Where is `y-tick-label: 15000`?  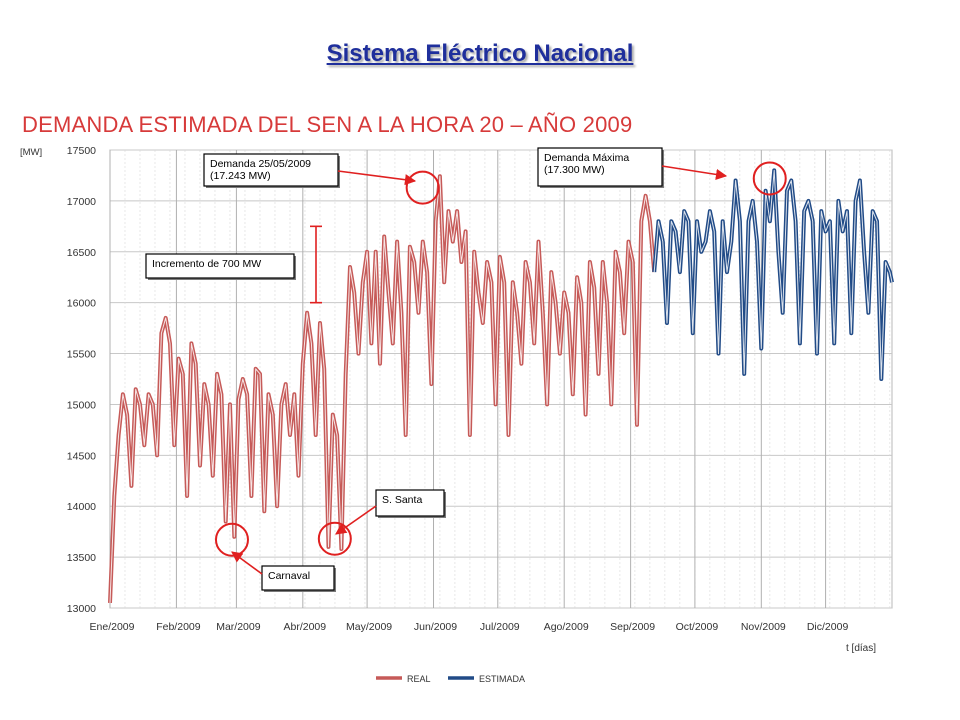
y-tick-label: 15000 is located at coordinates (81, 405).